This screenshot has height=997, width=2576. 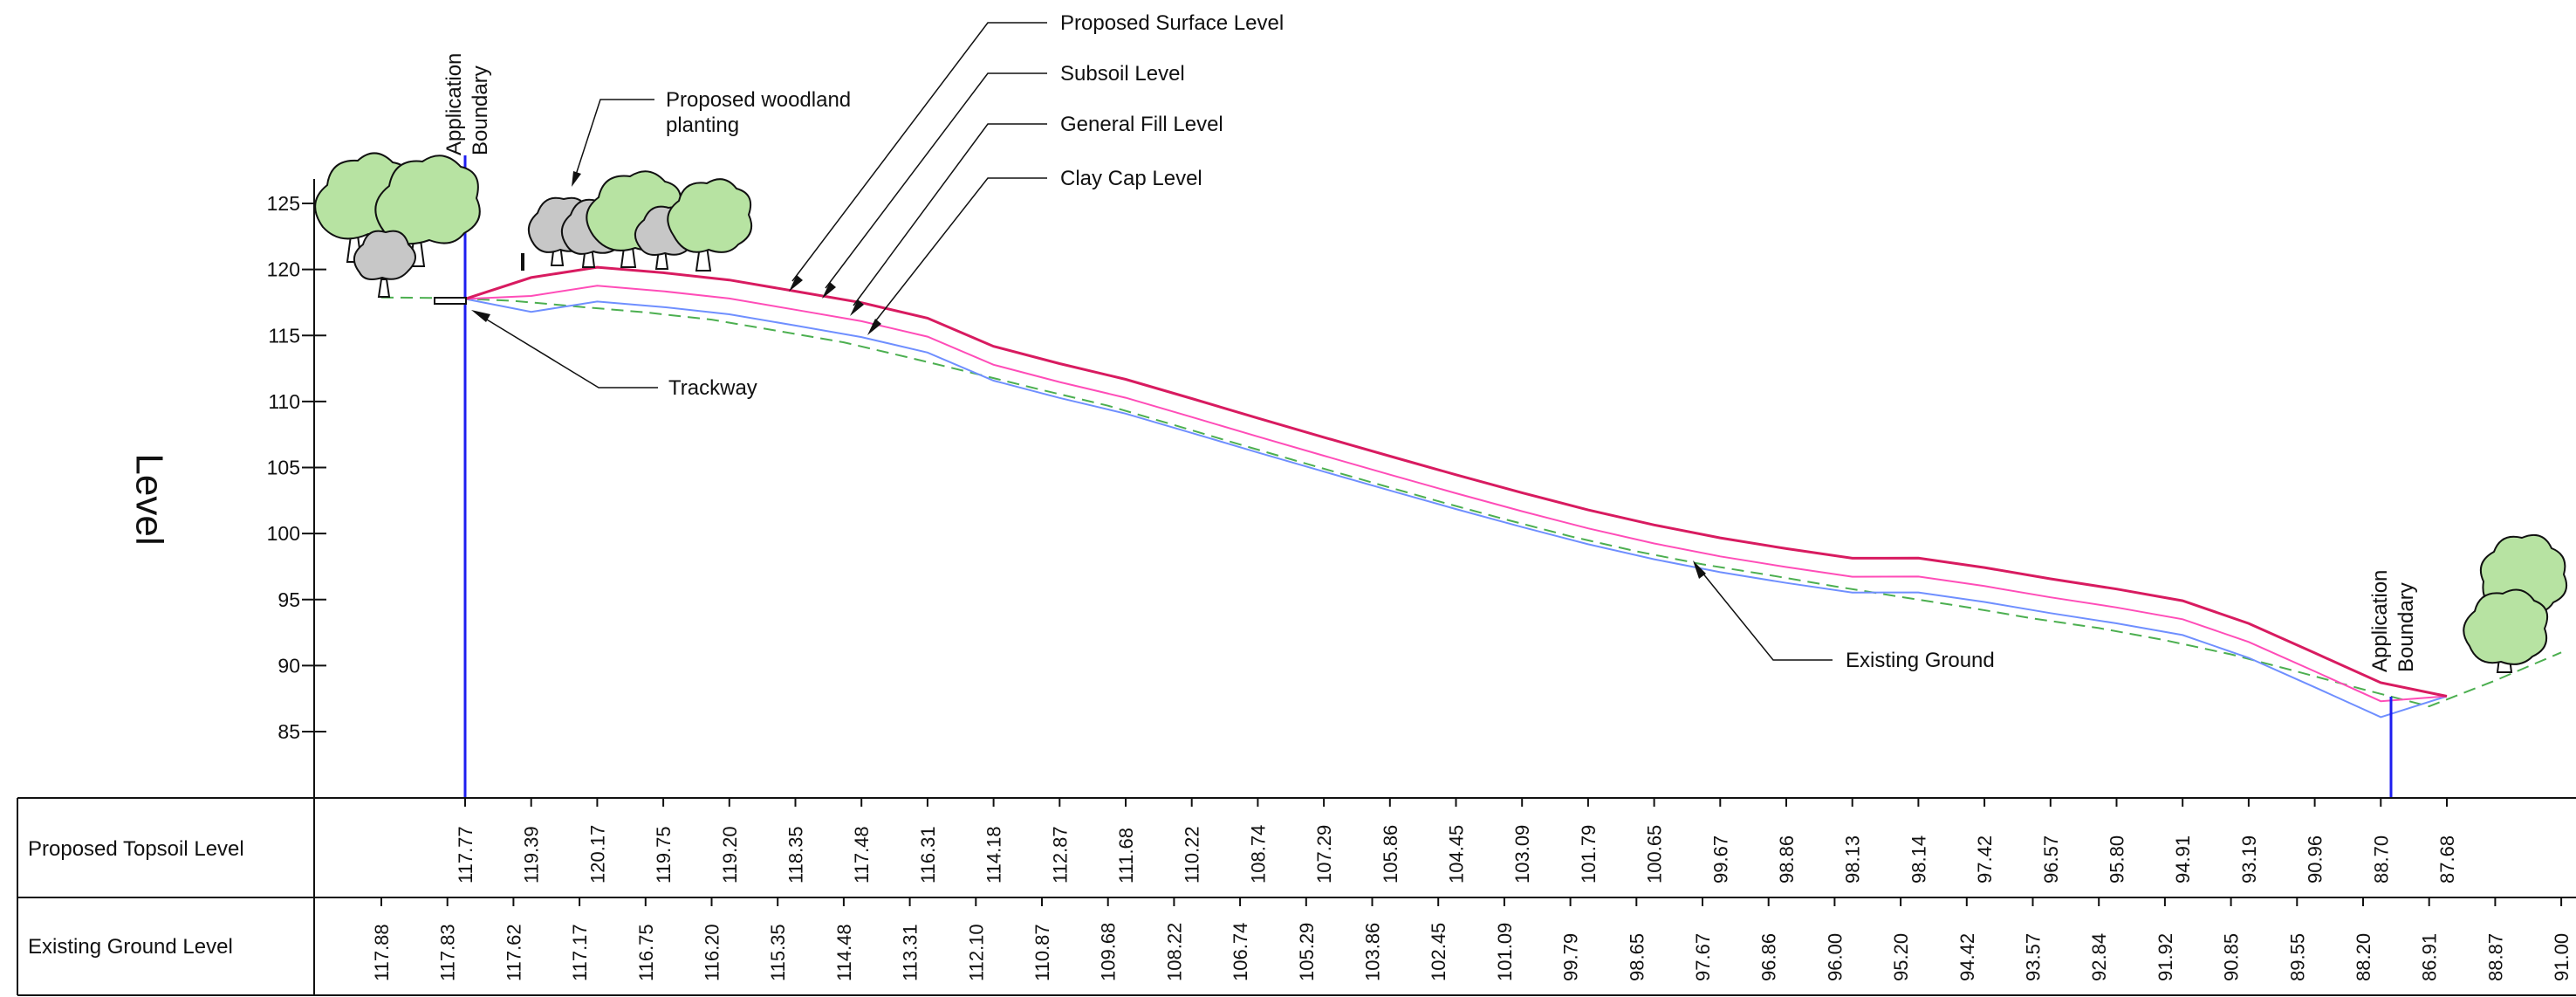 I want to click on existing-level-value: 108.22, so click(x=1174, y=952).